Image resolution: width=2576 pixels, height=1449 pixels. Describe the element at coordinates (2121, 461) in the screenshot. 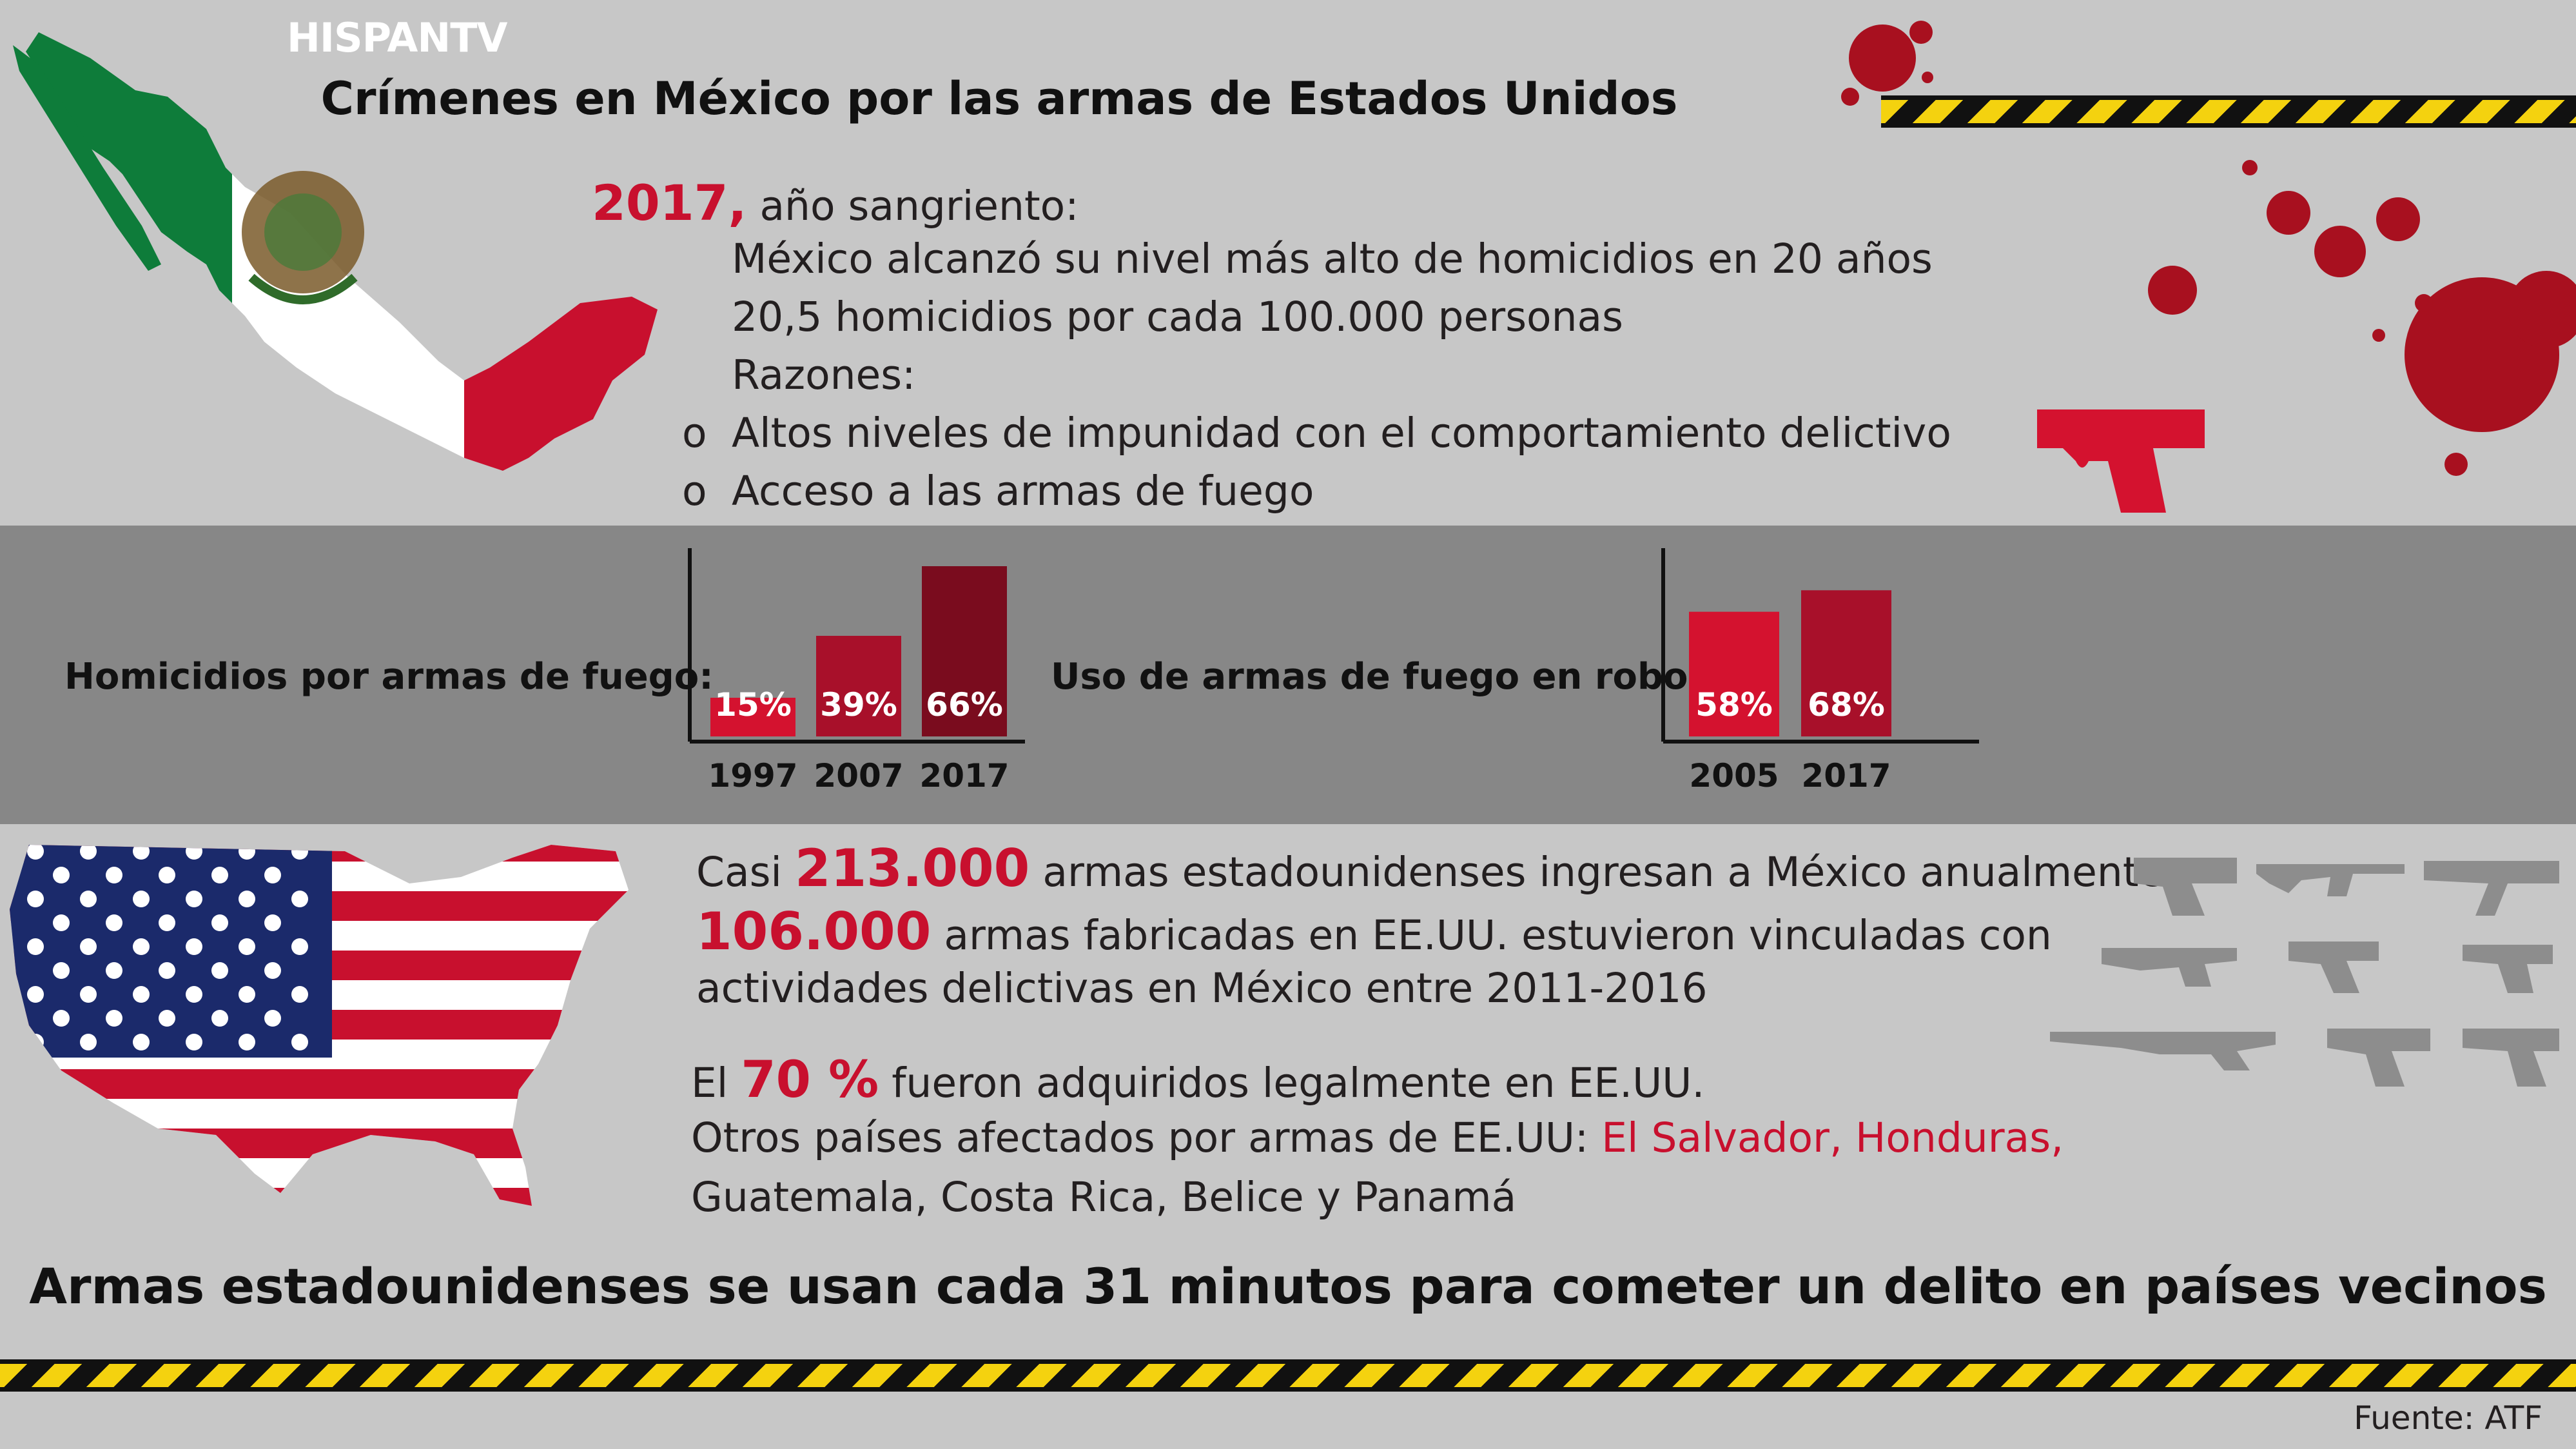

I see `red-pistol-icon` at that location.